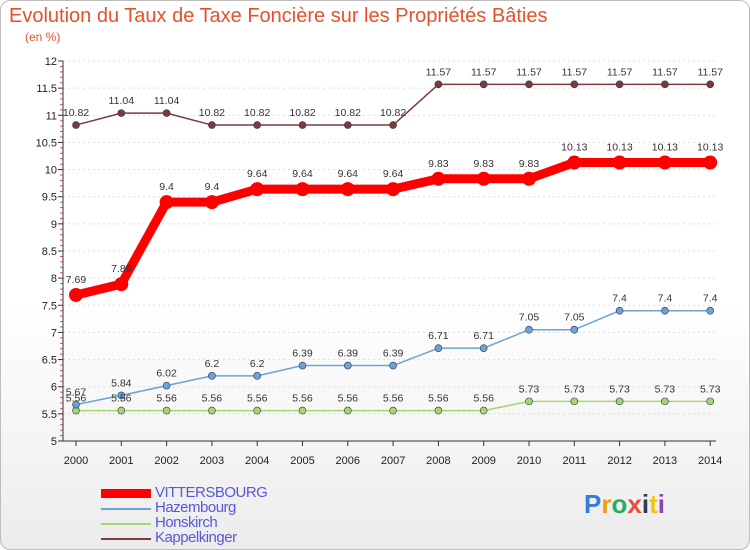 This screenshot has height=550, width=750. Describe the element at coordinates (49, 361) in the screenshot. I see `y-tick-label: 6.5` at that location.